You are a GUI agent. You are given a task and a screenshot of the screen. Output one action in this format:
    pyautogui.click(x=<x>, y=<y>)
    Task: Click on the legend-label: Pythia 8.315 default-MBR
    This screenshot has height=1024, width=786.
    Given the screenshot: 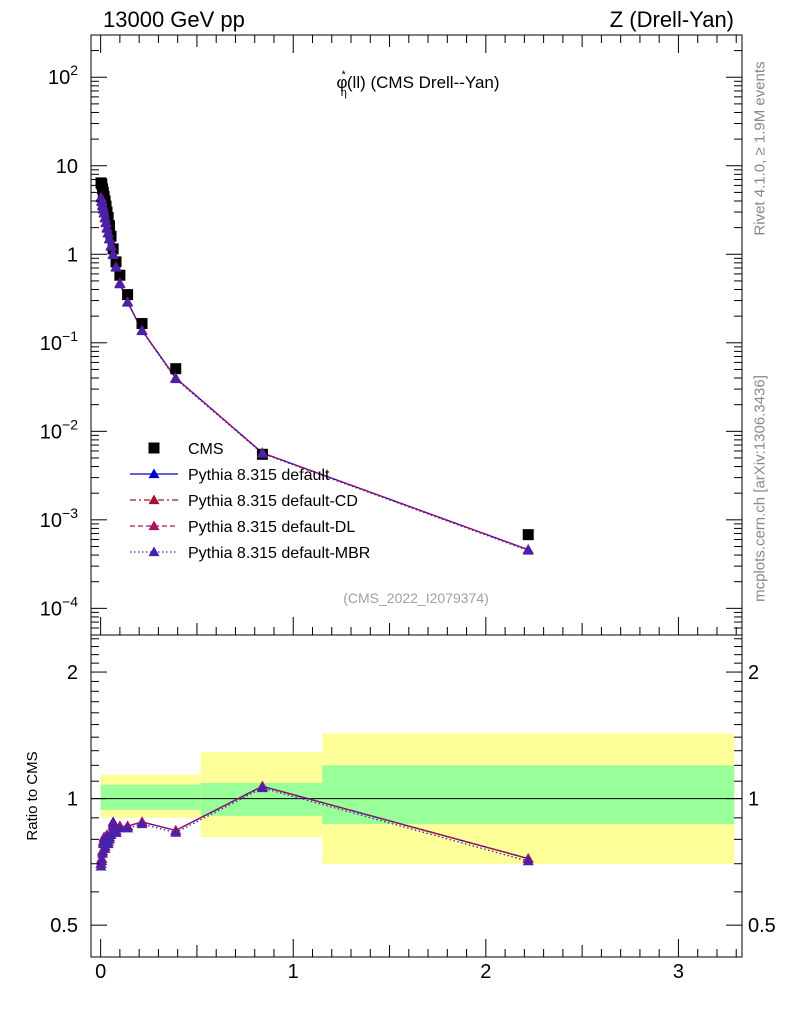 What is the action you would take?
    pyautogui.click(x=279, y=553)
    